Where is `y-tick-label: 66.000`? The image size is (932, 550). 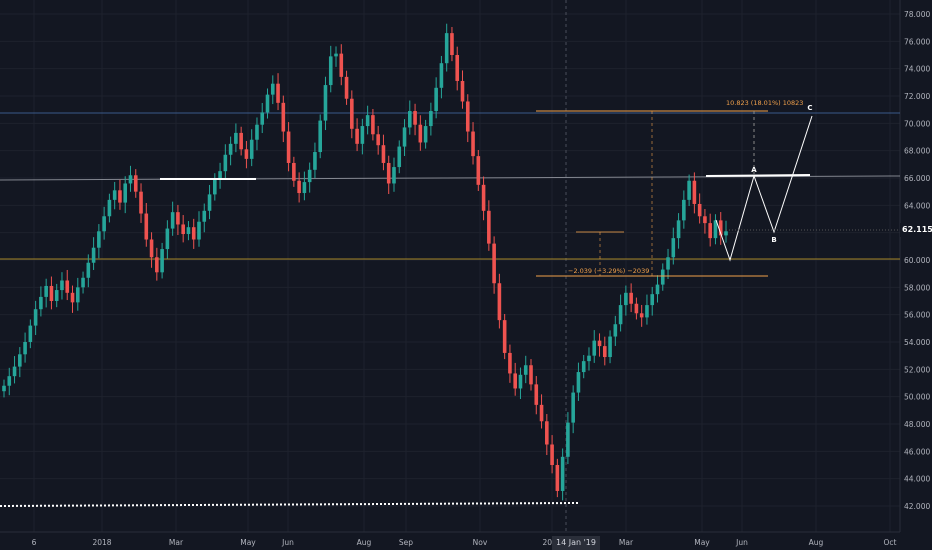
y-tick-label: 66.000 is located at coordinates (917, 178).